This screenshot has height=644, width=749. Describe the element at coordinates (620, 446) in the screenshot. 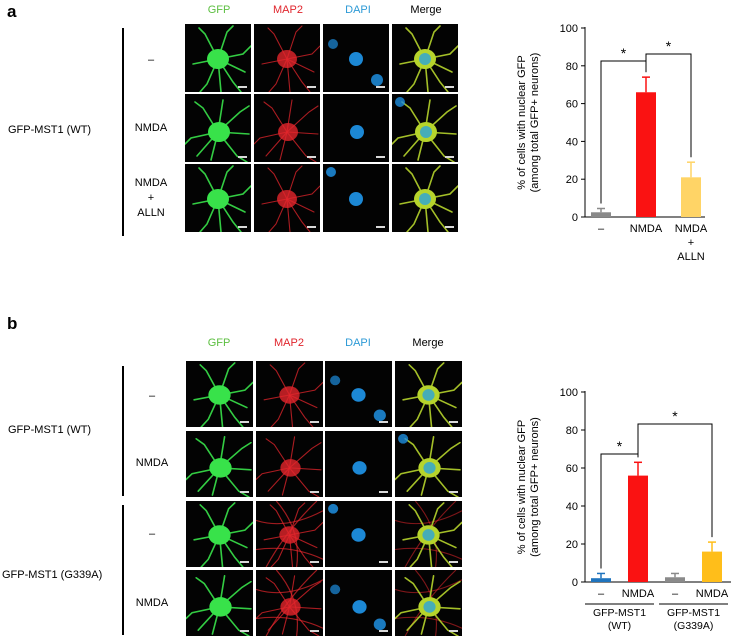

I see `significance-star: *` at that location.